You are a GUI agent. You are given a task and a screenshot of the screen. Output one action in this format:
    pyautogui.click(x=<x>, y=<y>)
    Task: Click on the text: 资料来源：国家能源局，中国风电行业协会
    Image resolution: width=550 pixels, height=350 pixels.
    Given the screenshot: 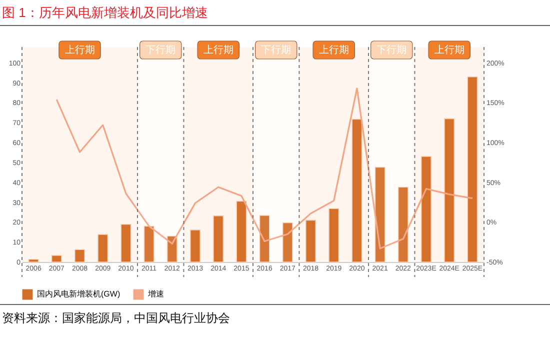 What is the action you would take?
    pyautogui.click(x=275, y=318)
    